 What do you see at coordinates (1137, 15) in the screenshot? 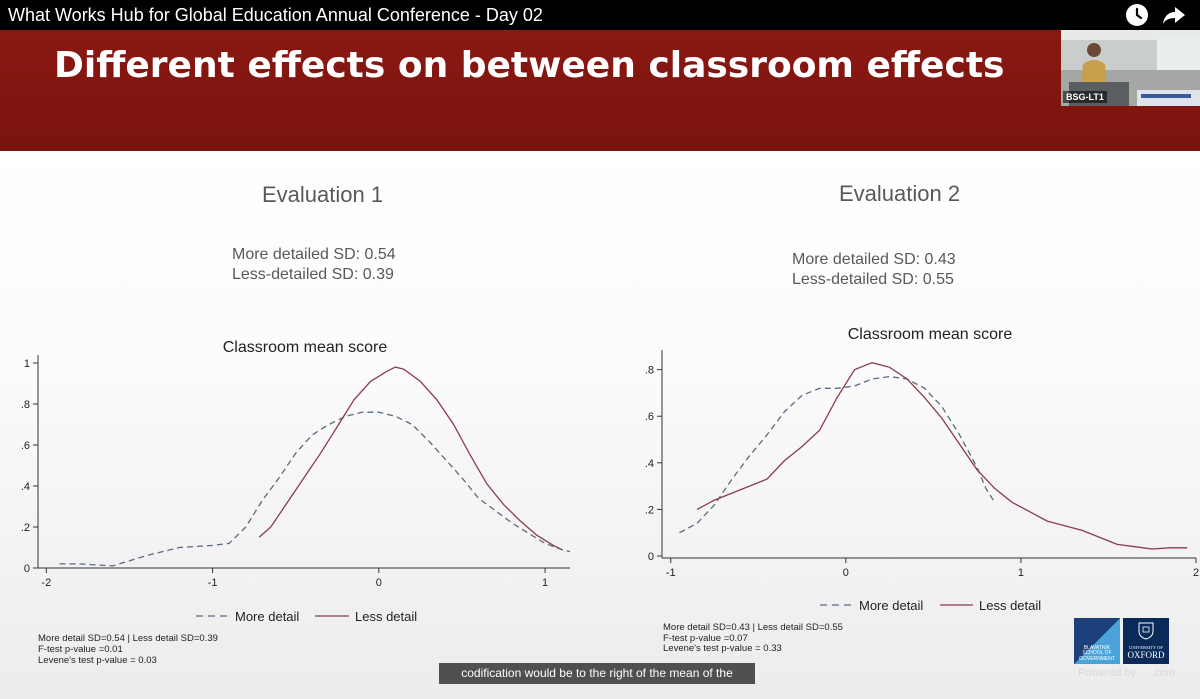
I see `clock-icon` at bounding box center [1137, 15].